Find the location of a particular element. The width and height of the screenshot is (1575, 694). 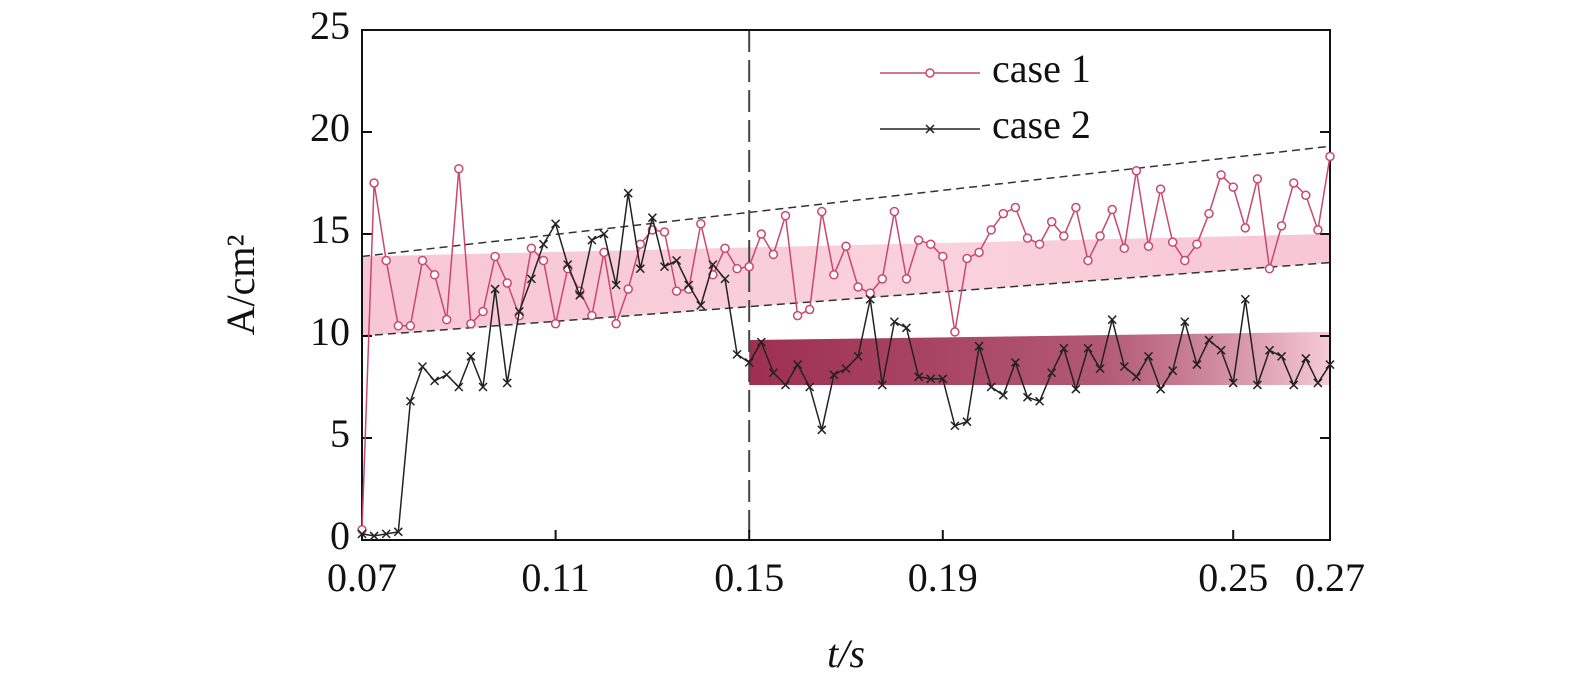

y-axis-label: A/cm² is located at coordinates (240, 285).